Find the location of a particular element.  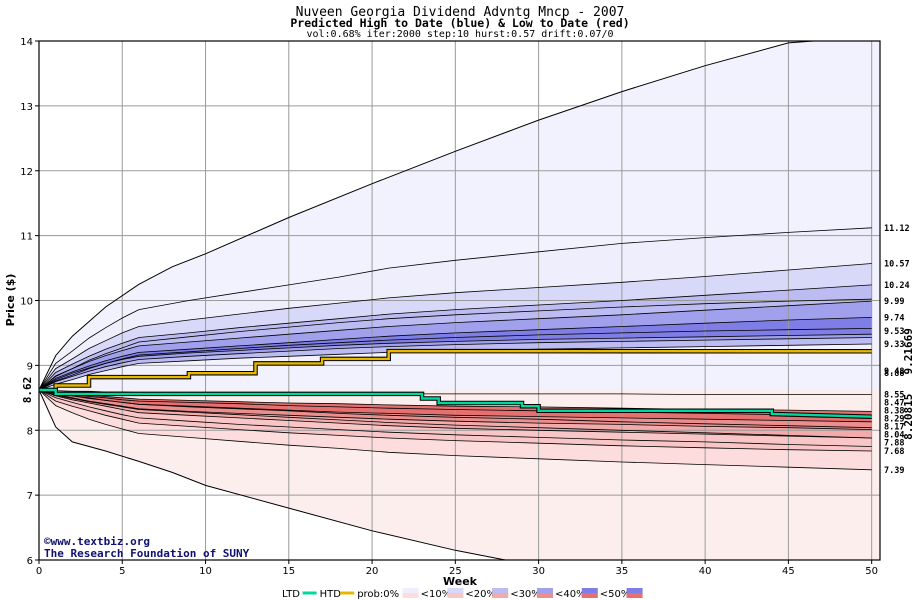

low-end-label: 7.68 is located at coordinates (894, 452).